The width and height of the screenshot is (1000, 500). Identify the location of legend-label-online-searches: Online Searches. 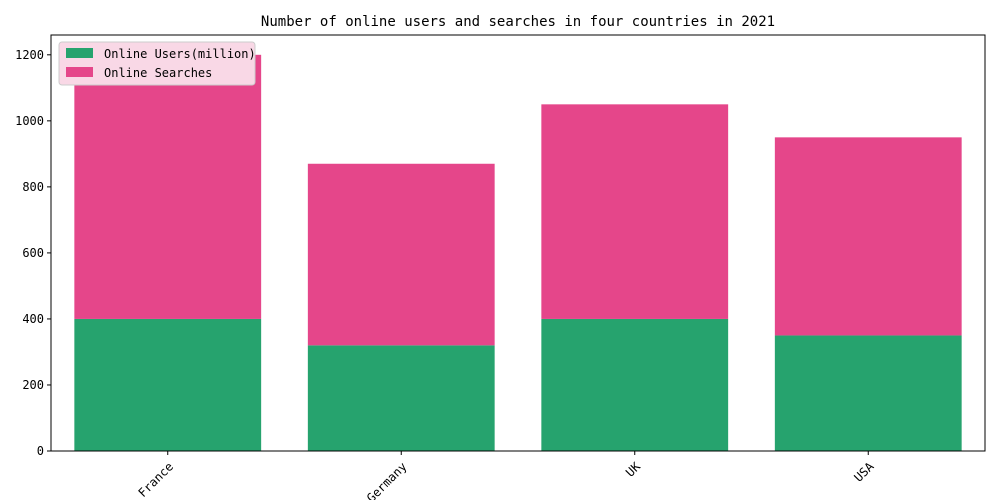
(158, 73).